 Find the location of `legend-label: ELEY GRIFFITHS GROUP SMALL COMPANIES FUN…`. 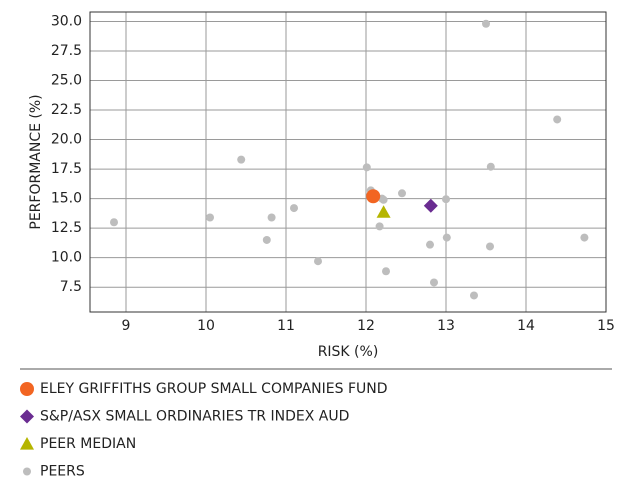

legend-label: ELEY GRIFFITHS GROUP SMALL COMPANIES FUN… is located at coordinates (214, 389).